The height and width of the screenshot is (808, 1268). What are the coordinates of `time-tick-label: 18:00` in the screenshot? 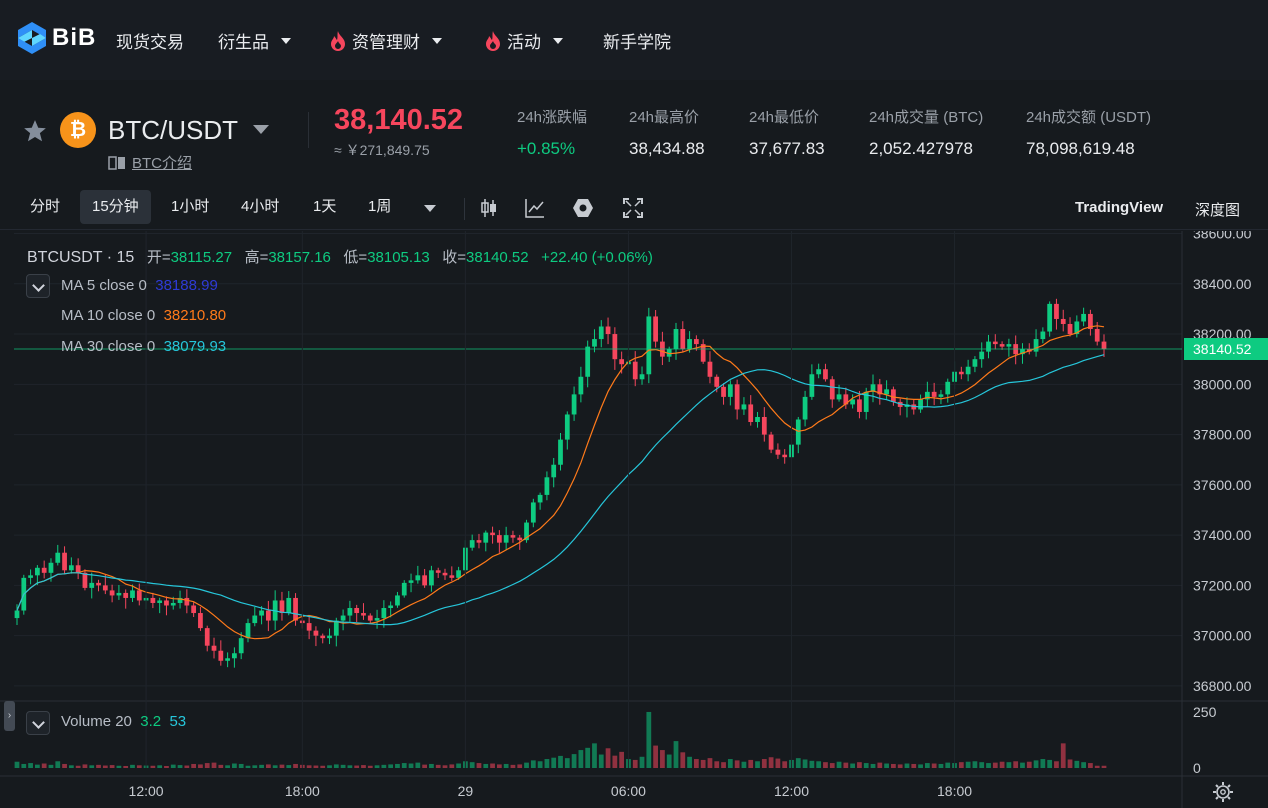 It's located at (302, 791).